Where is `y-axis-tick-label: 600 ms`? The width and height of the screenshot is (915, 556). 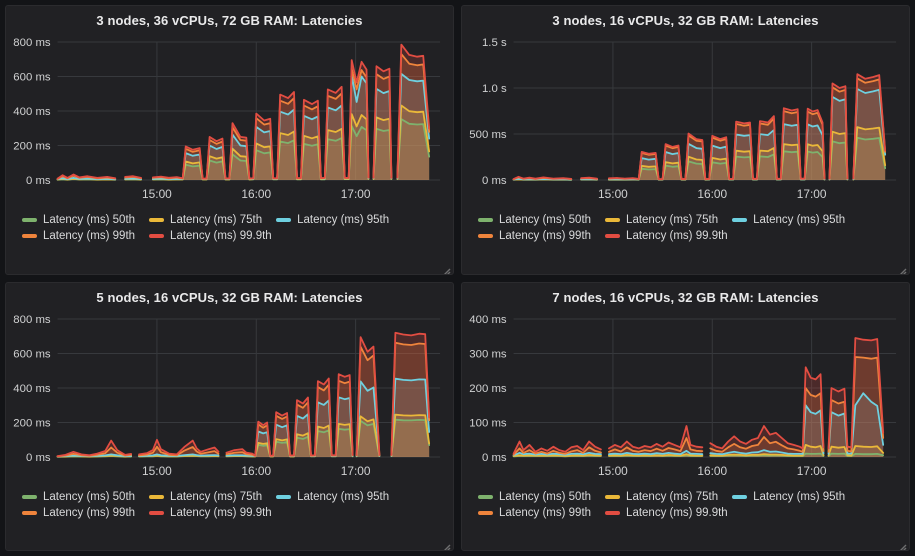
y-axis-tick-label: 600 ms is located at coordinates (32, 77).